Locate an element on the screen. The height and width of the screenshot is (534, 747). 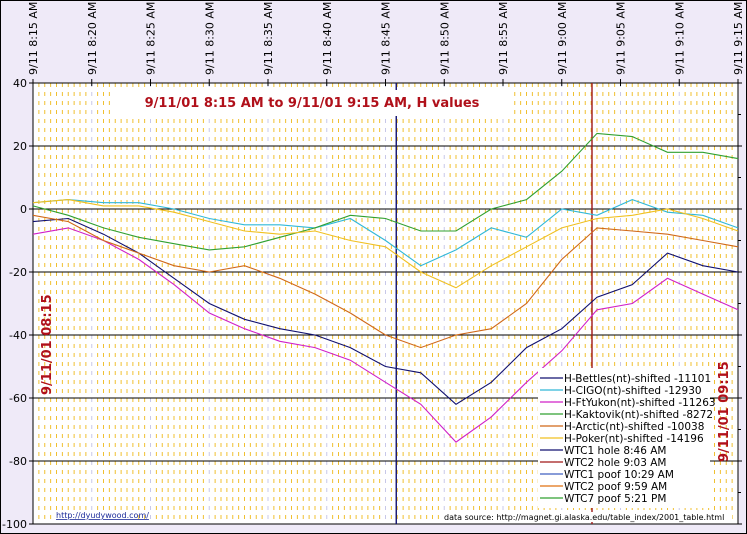
y-tick-label: -80 is located at coordinates (18, 461).